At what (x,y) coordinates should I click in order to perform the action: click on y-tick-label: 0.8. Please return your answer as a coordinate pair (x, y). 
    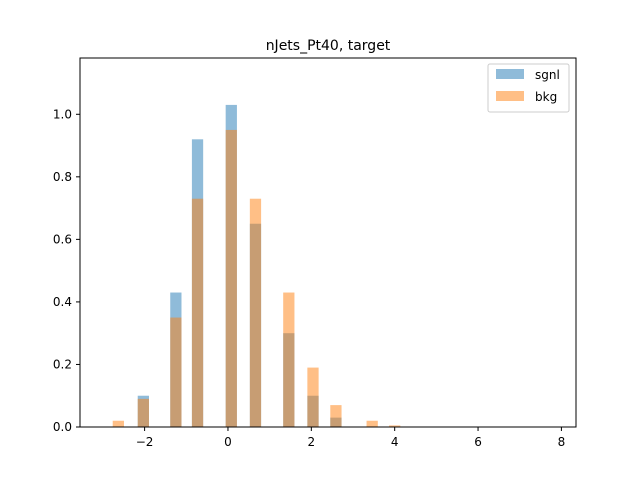
    Looking at the image, I should click on (62, 177).